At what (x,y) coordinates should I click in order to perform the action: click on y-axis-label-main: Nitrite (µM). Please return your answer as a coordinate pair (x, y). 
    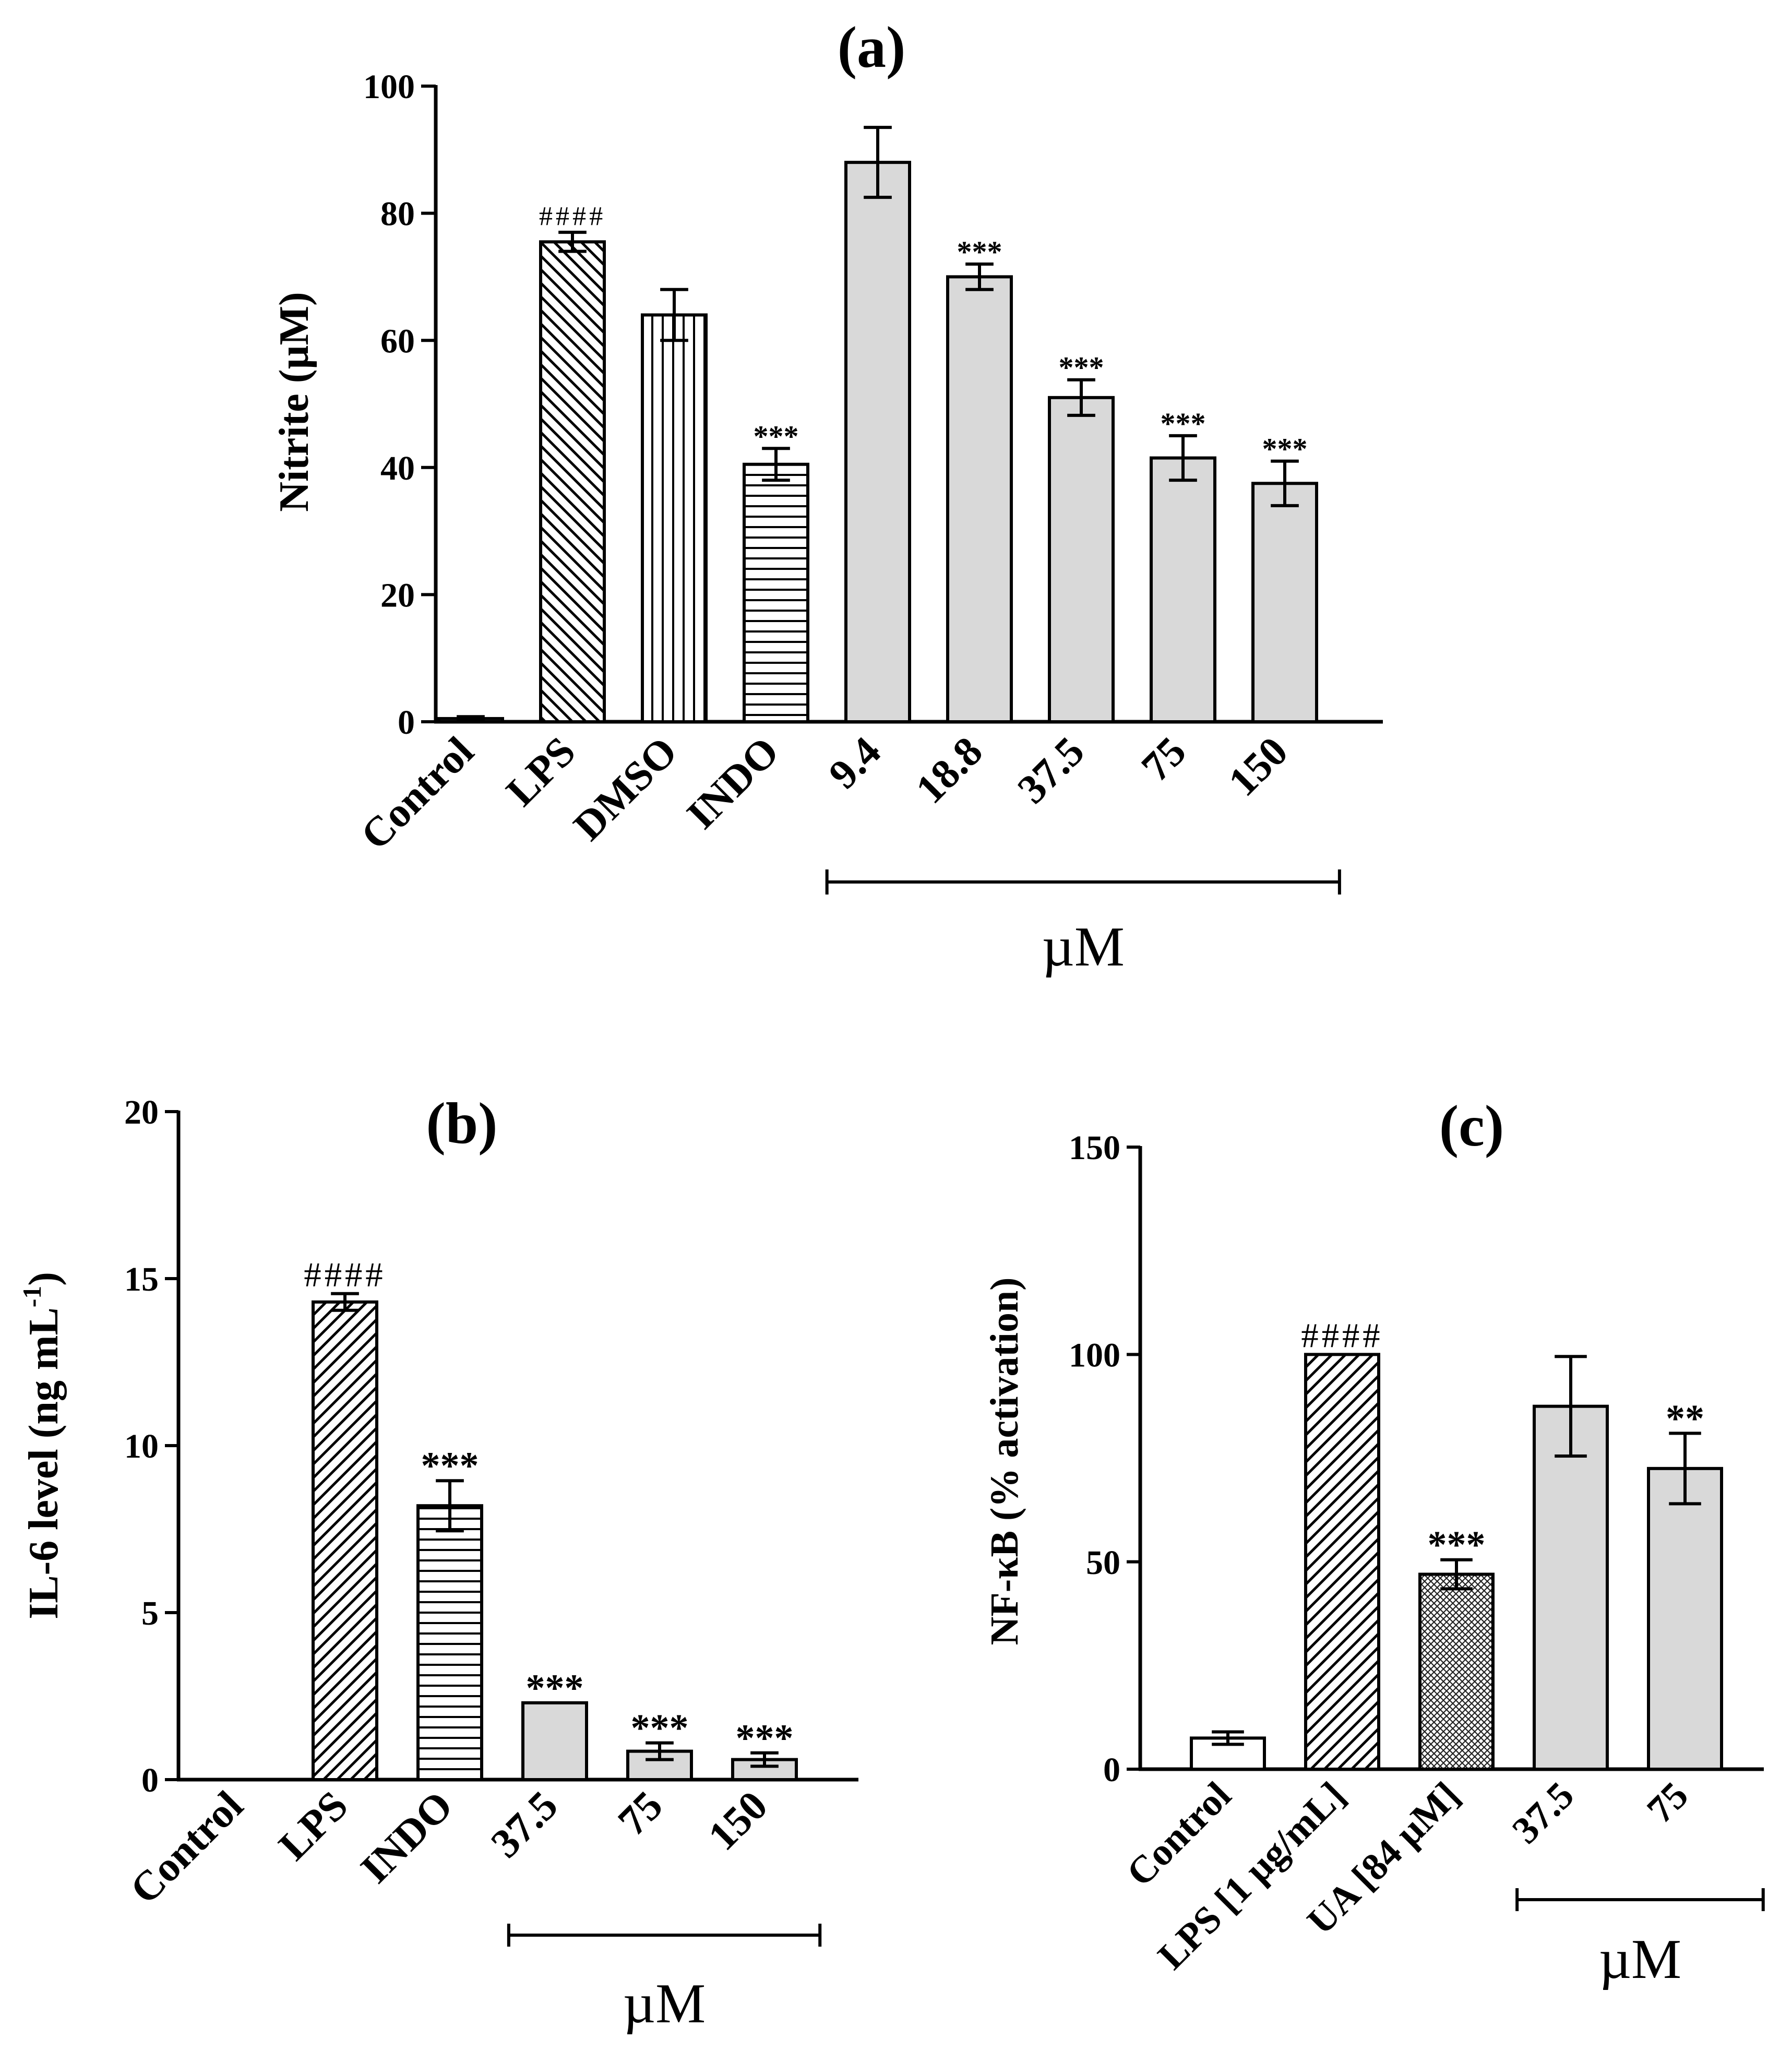
    Looking at the image, I should click on (294, 401).